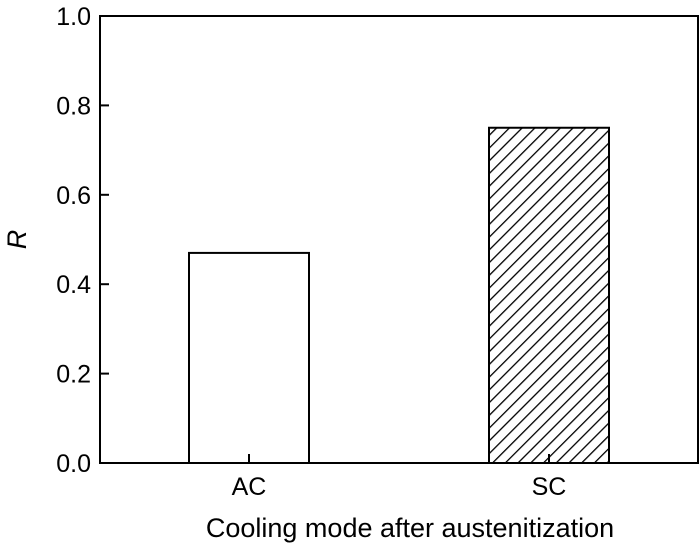 The height and width of the screenshot is (548, 700). What do you see at coordinates (249, 357) in the screenshot?
I see `bar-ac` at bounding box center [249, 357].